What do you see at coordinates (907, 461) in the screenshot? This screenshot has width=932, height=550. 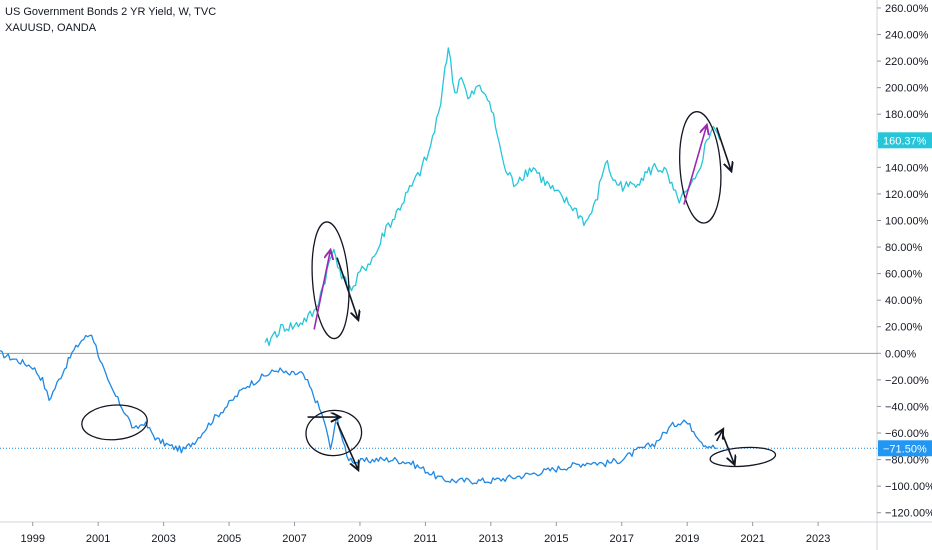 I see `y-tick-label: −80.00%` at bounding box center [907, 461].